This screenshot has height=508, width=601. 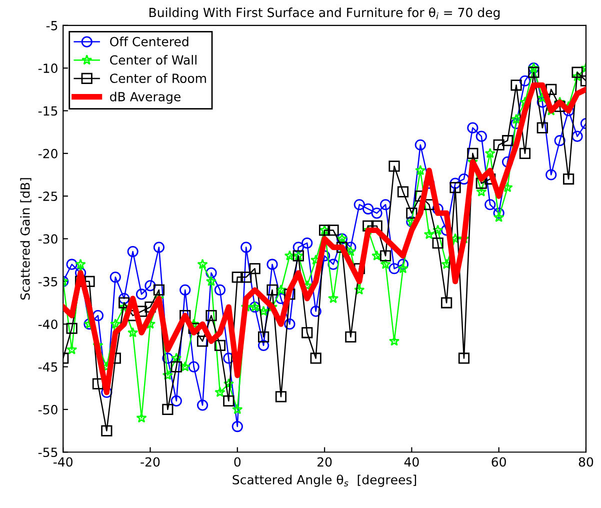 What do you see at coordinates (63, 462) in the screenshot?
I see `x-tick-label: -40` at bounding box center [63, 462].